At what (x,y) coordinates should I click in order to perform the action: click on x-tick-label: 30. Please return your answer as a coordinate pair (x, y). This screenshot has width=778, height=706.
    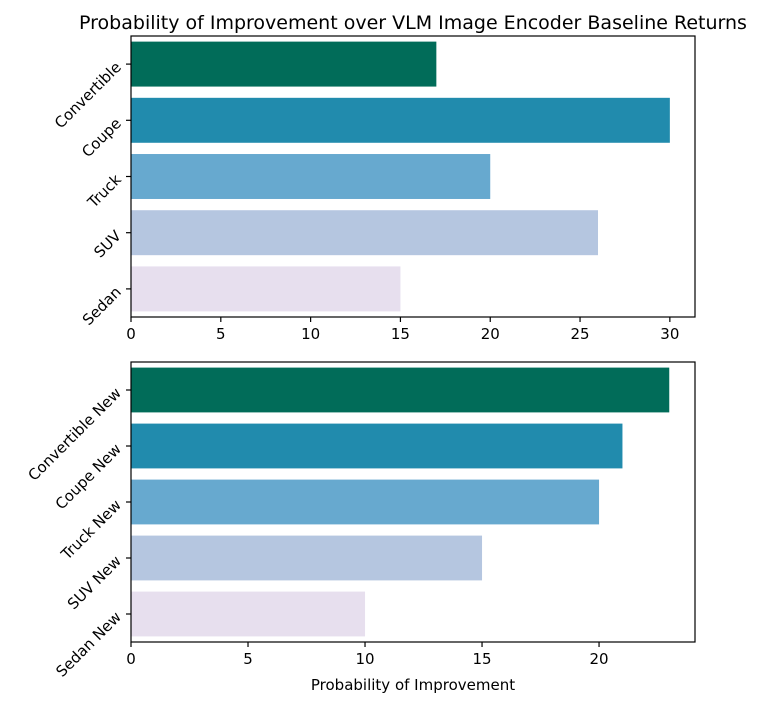
    Looking at the image, I should click on (669, 334).